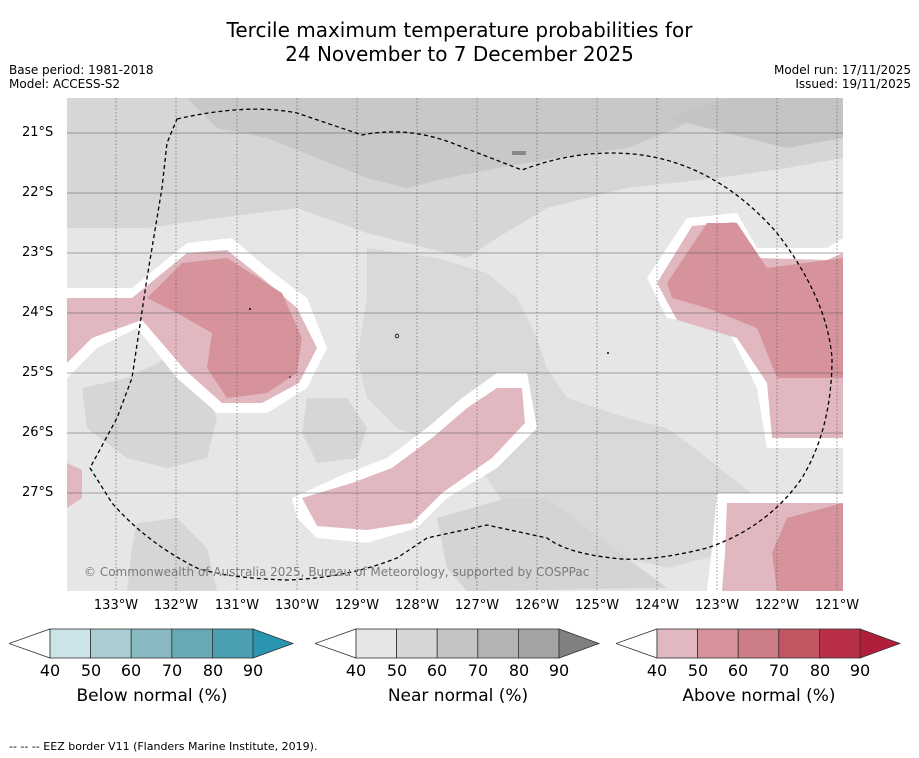 The width and height of the screenshot is (919, 758). Describe the element at coordinates (74, 485) in the screenshot. I see `above-normal-edge` at that location.